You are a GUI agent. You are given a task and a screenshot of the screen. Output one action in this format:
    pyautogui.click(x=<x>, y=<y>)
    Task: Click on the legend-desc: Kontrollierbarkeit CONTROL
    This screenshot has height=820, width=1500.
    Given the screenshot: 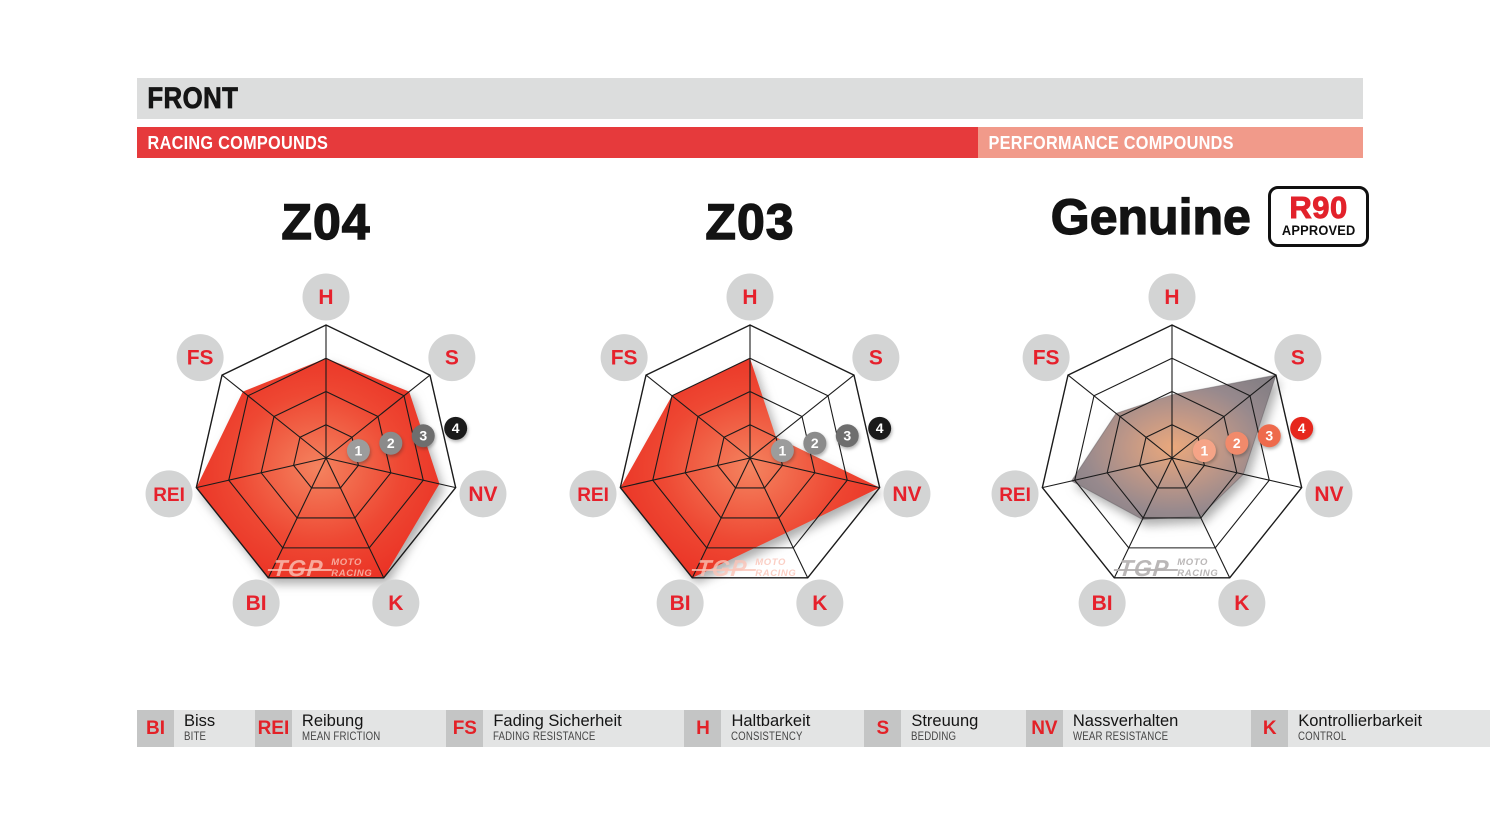 What is the action you would take?
    pyautogui.click(x=1389, y=728)
    